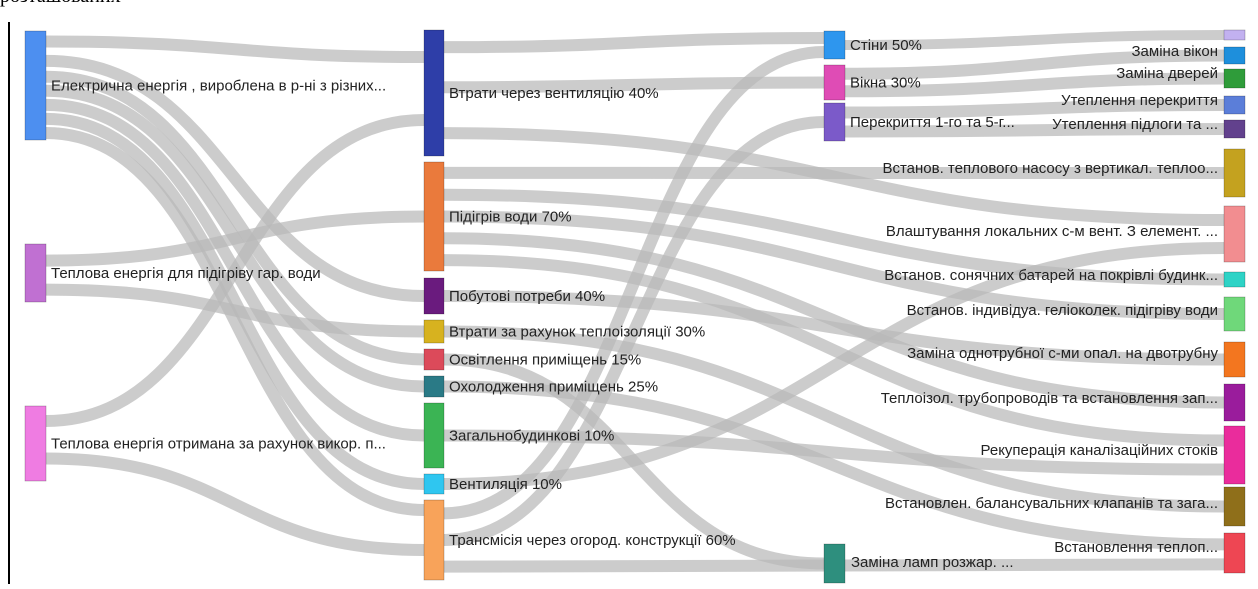  Describe the element at coordinates (1234, 314) in the screenshot. I see `node-collect` at that location.